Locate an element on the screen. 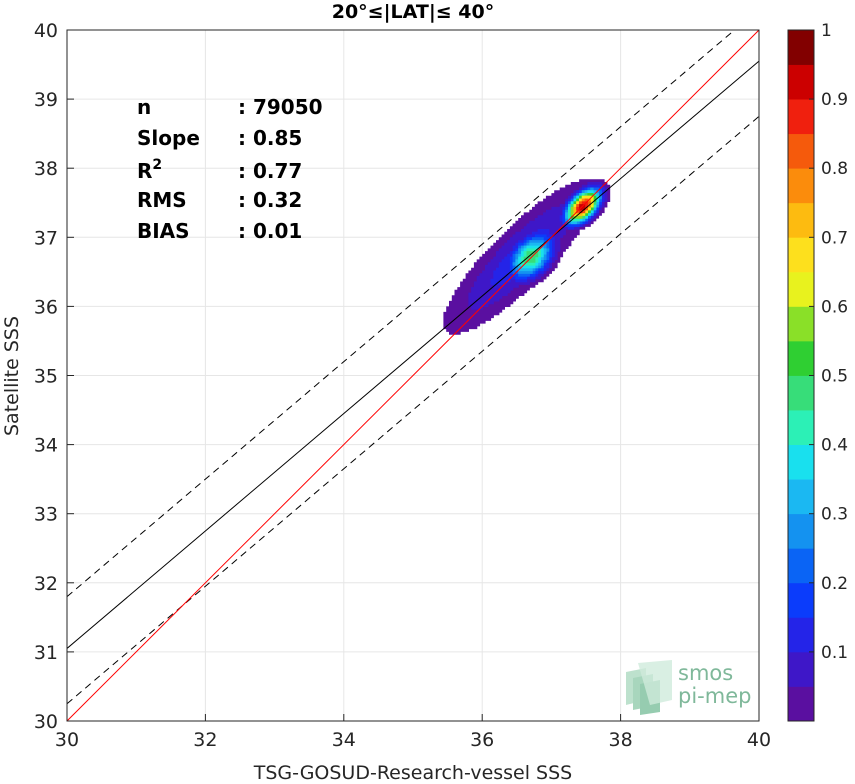 The height and width of the screenshot is (784, 855). y-tick-label: 31 is located at coordinates (46, 653).